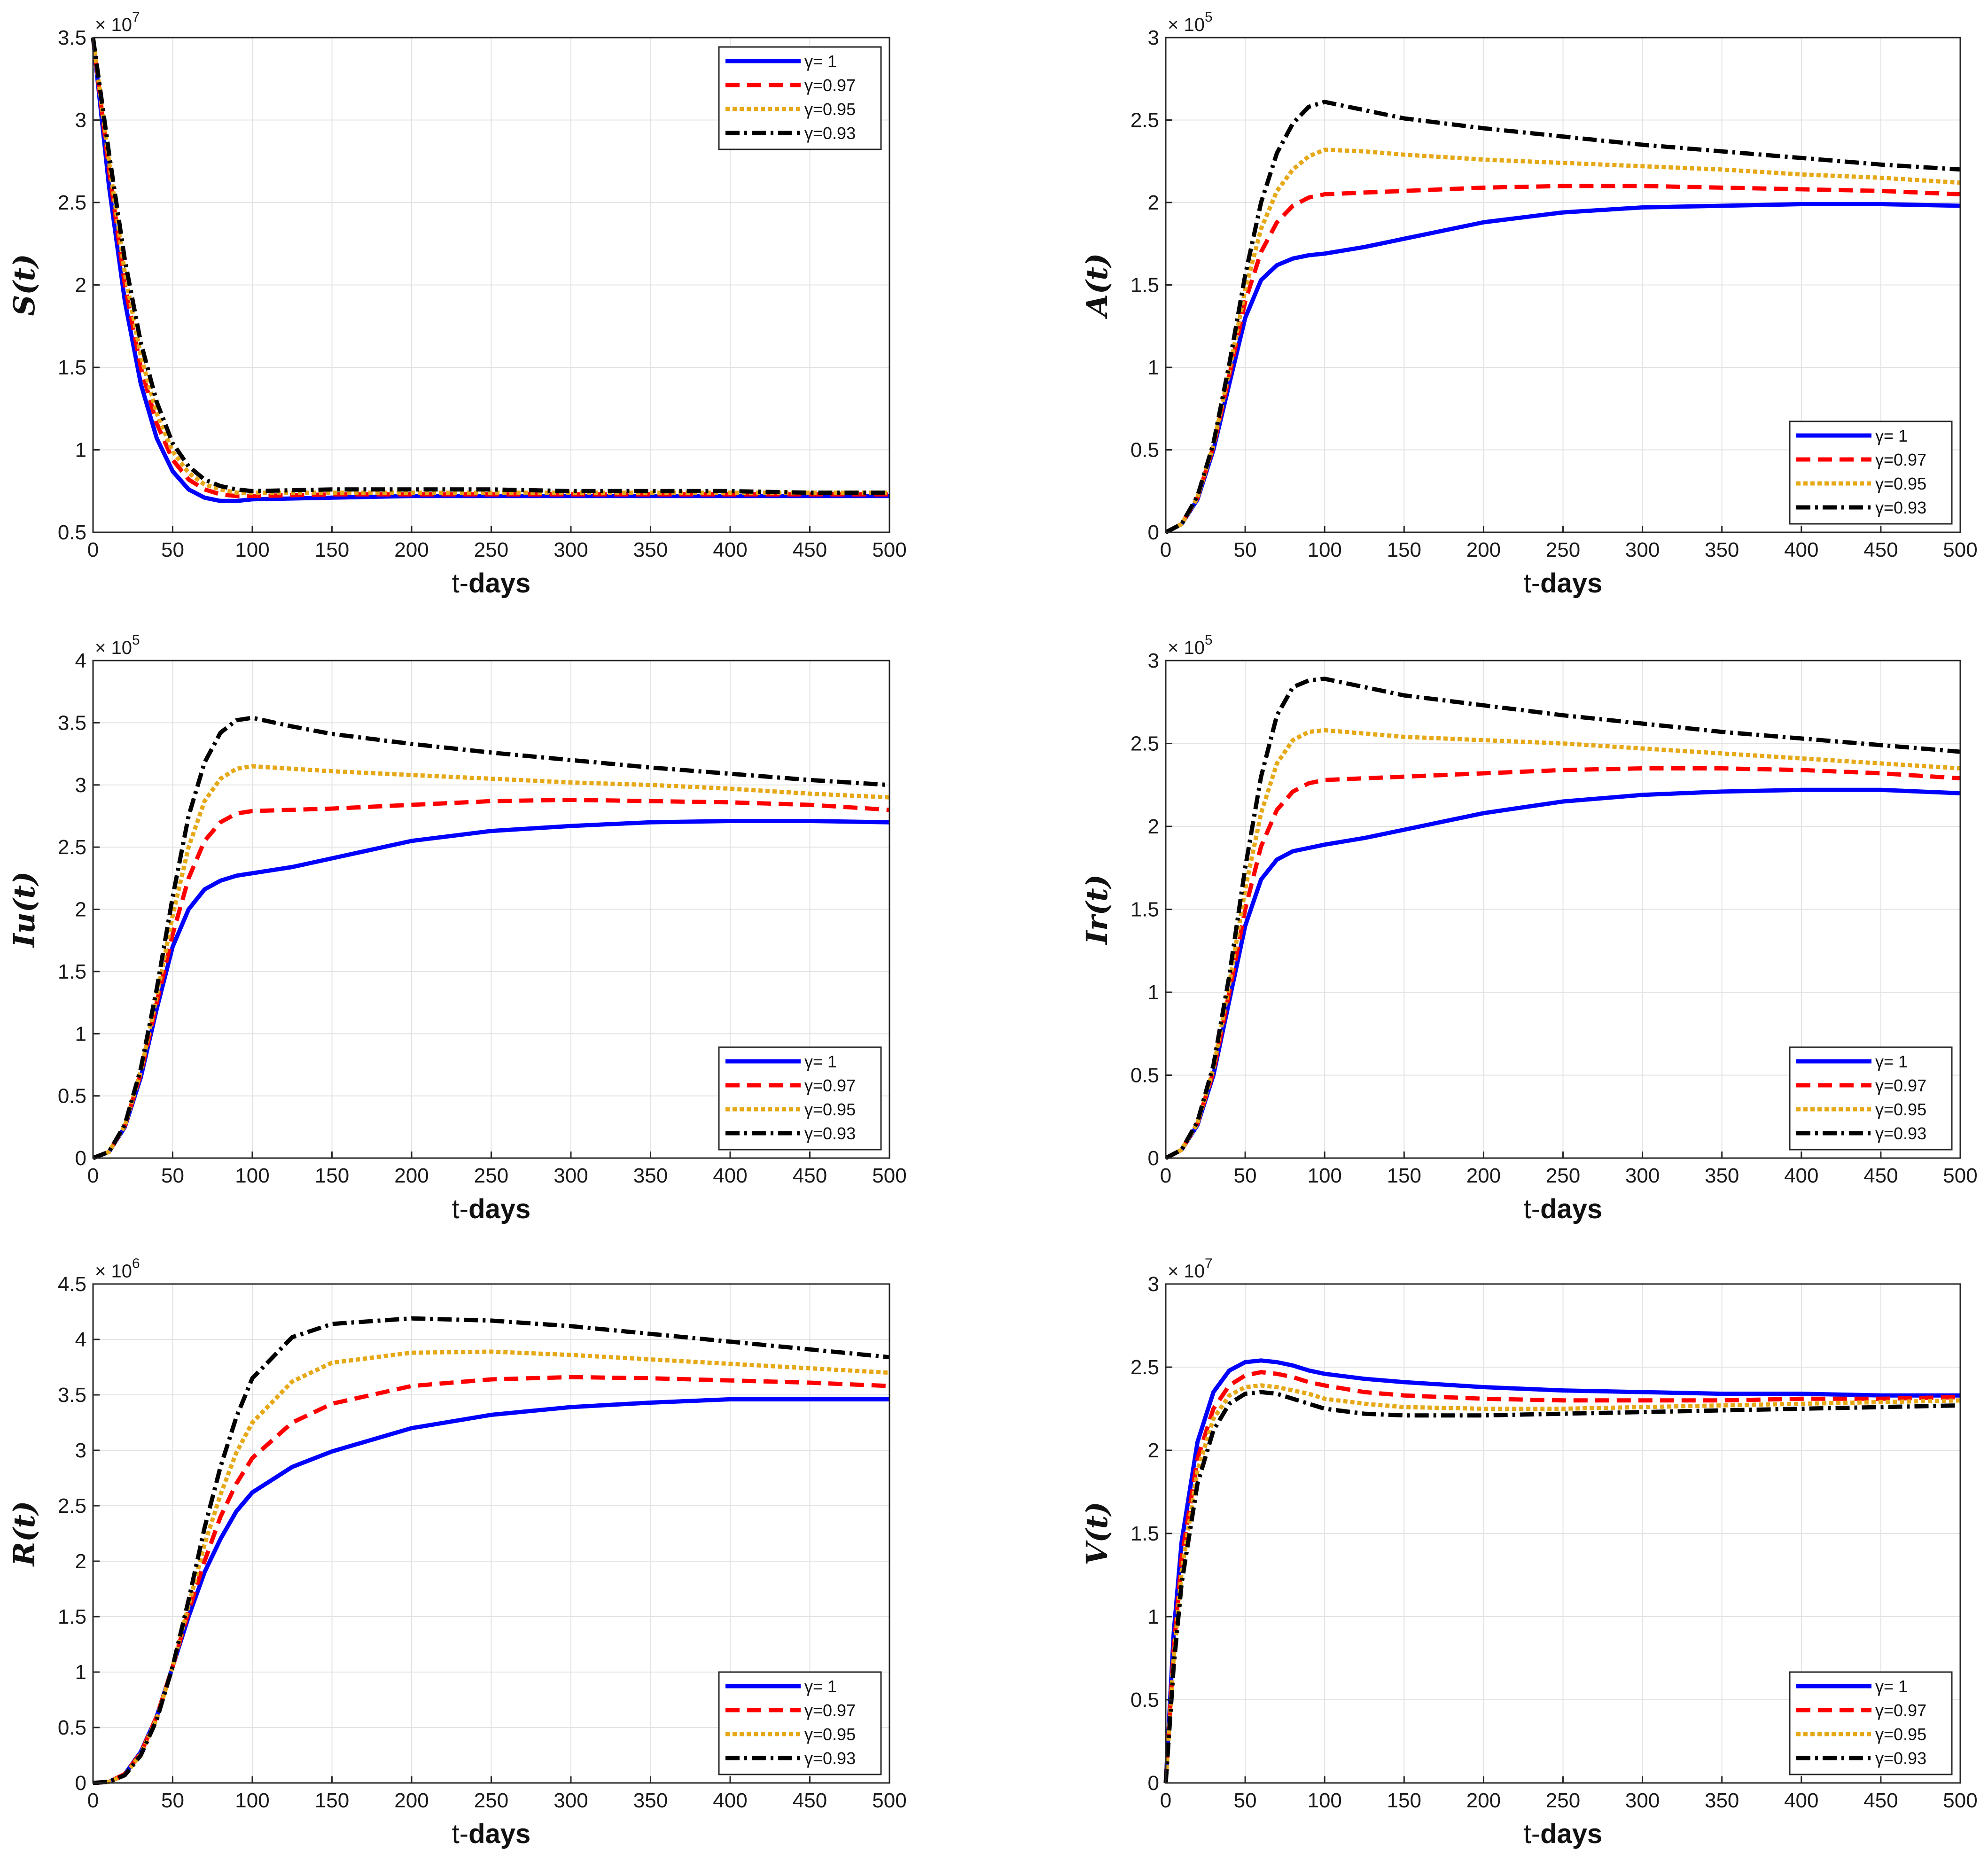  What do you see at coordinates (80, 1339) in the screenshot?
I see `y-tick-label: 4` at bounding box center [80, 1339].